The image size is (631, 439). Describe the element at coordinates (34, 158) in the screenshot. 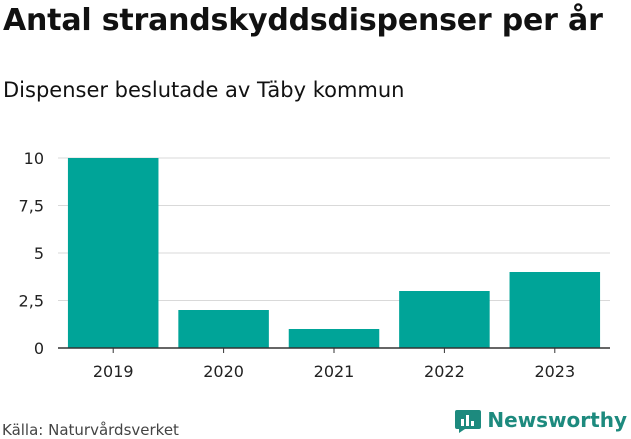

I see `y-tick-label: 10` at that location.